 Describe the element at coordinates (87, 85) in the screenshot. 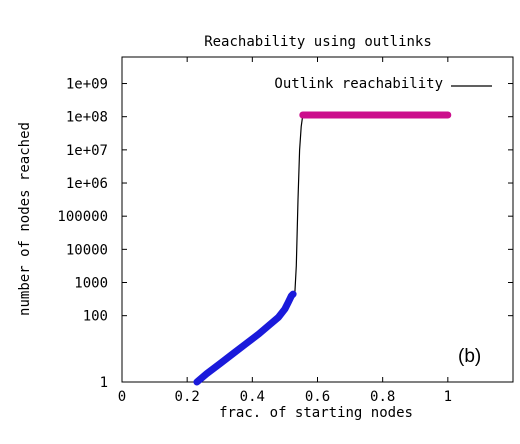

I see `y-tick-label-8: 1e+09` at that location.